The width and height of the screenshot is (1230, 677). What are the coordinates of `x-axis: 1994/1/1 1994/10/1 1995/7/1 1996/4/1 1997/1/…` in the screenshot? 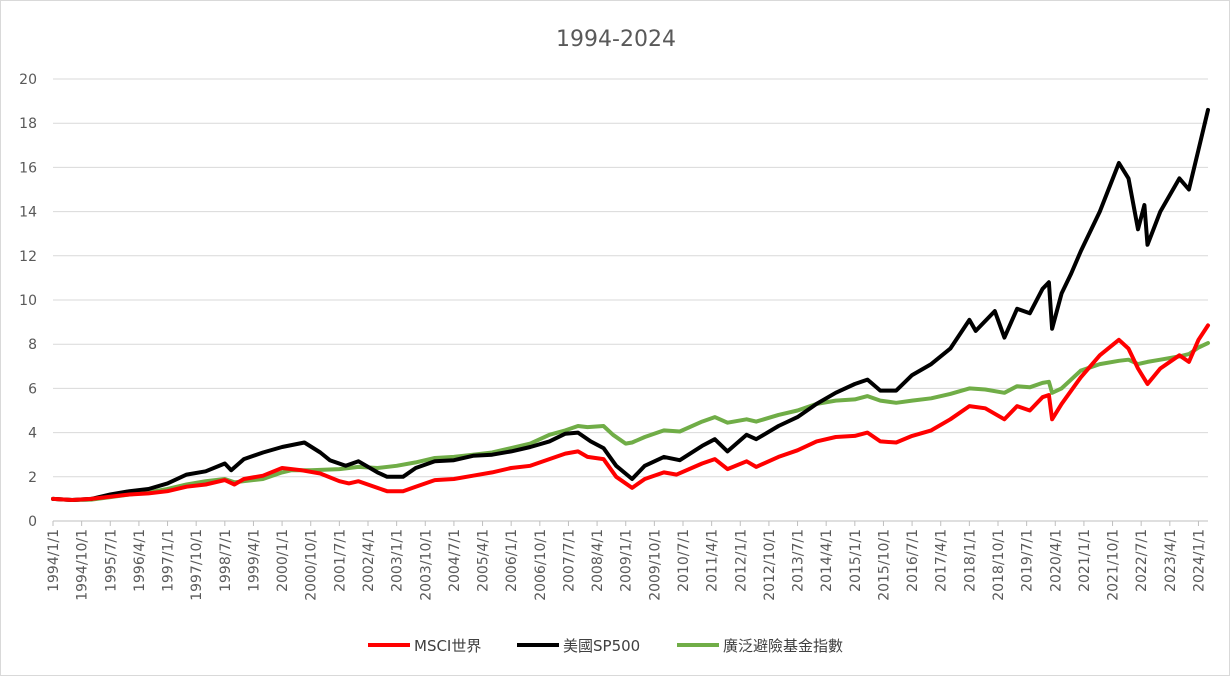 It's located at (626, 561).